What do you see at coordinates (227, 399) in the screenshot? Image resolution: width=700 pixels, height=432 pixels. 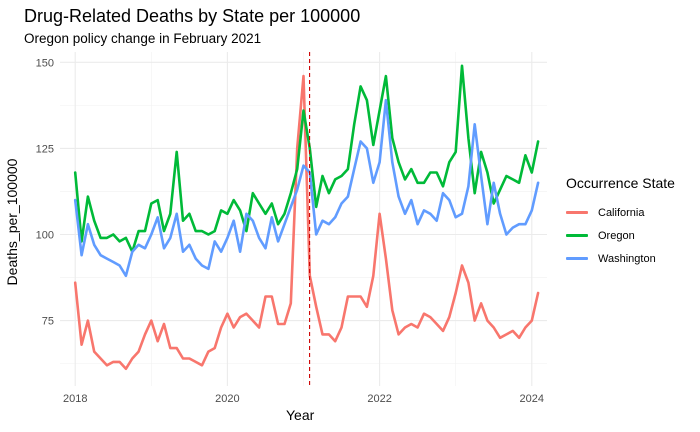 I see `x-tick-label: 2020` at bounding box center [227, 399].